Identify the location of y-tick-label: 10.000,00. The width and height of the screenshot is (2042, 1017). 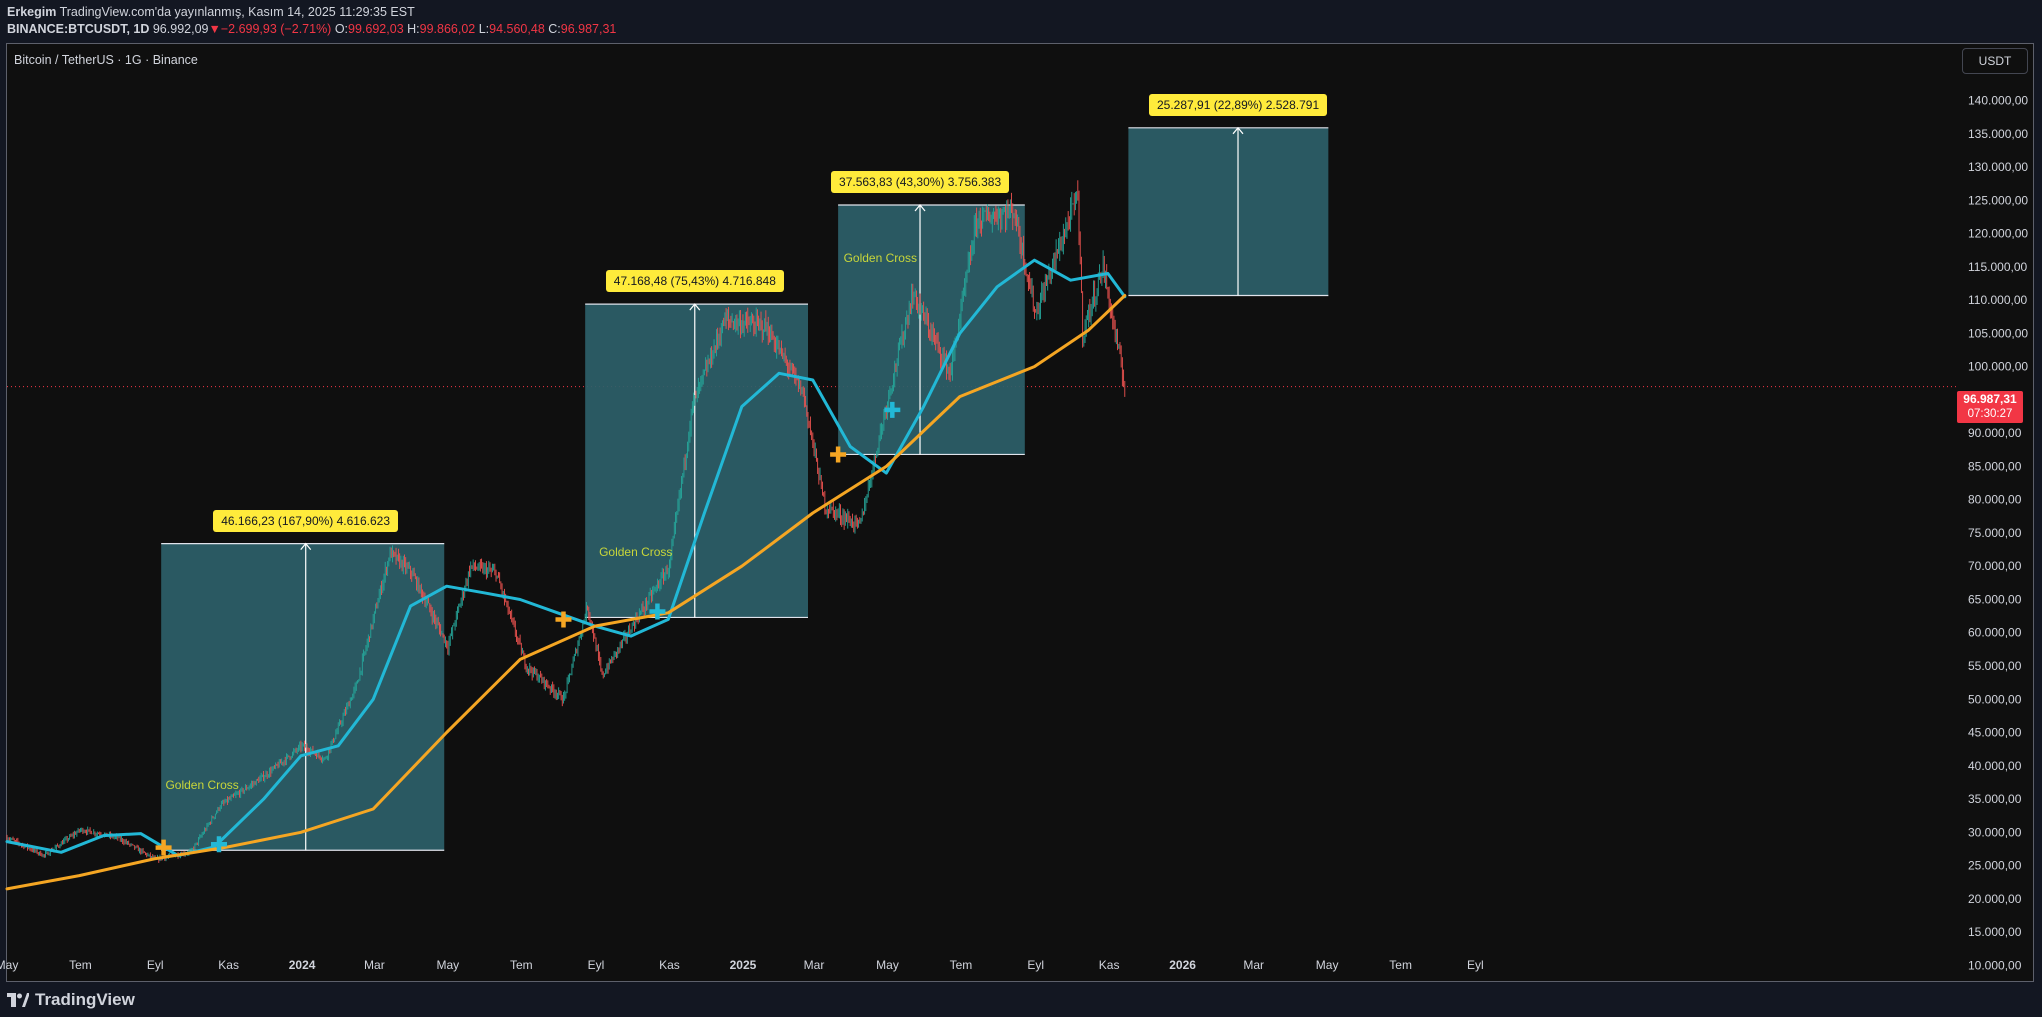
(1995, 965).